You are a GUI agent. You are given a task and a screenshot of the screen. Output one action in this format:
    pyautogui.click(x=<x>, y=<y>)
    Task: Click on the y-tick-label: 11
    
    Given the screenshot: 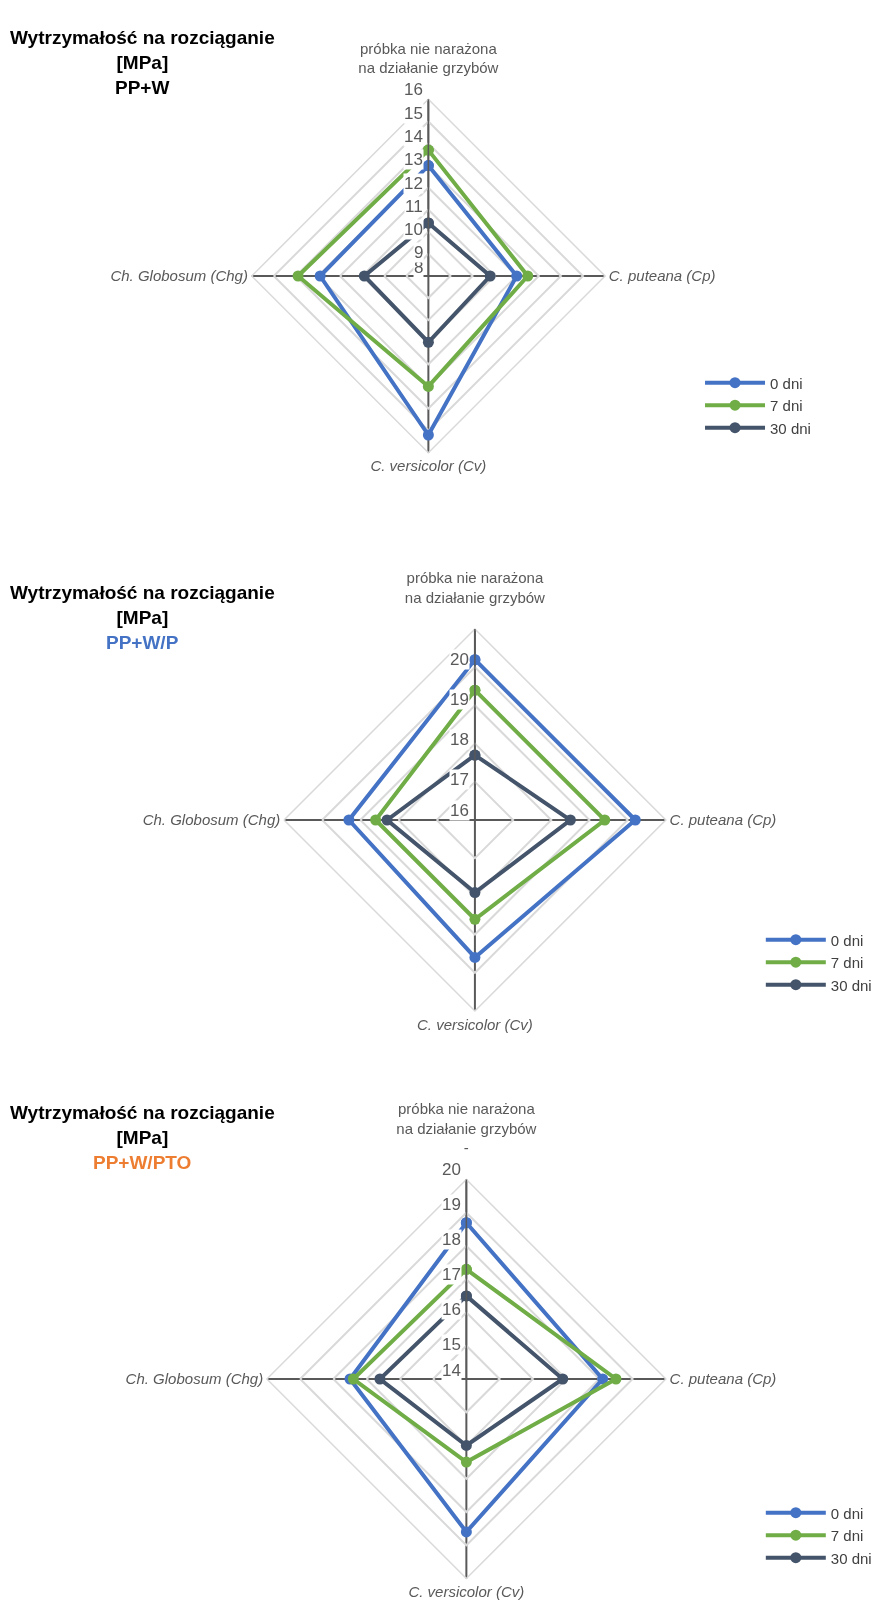 What is the action you would take?
    pyautogui.click(x=414, y=206)
    